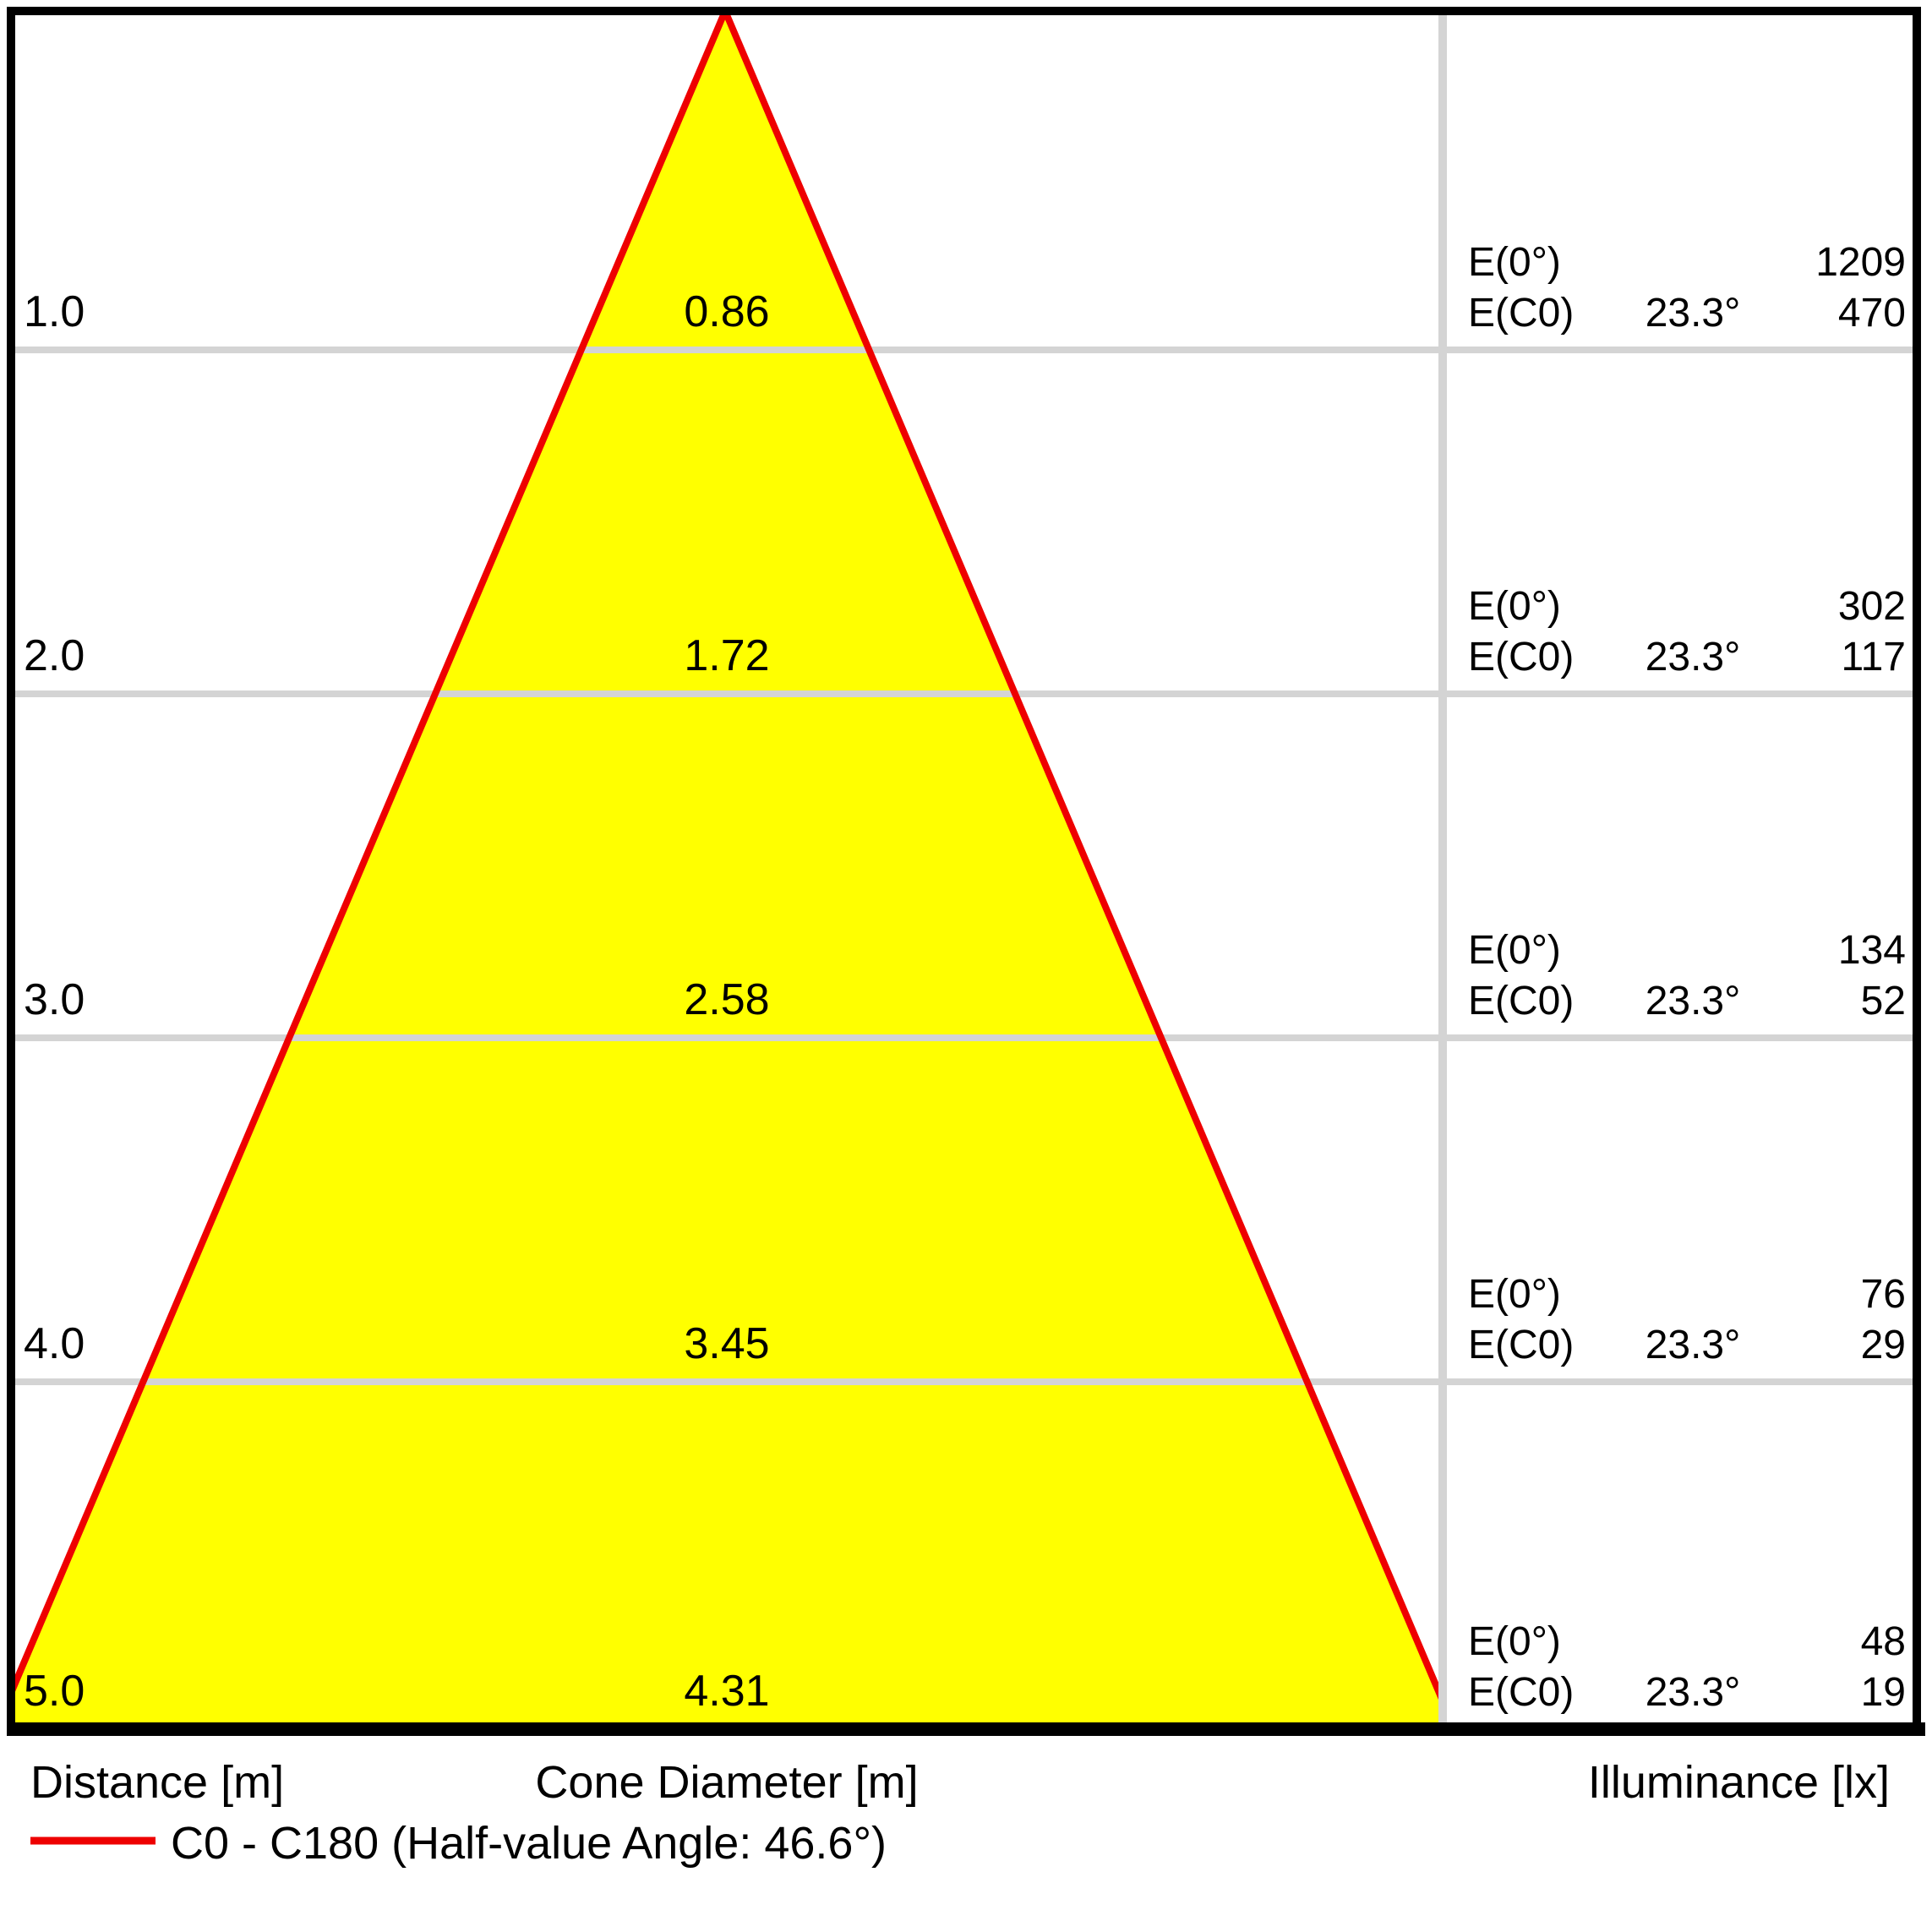 Image resolution: width=1932 pixels, height=1932 pixels. Describe the element at coordinates (727, 1691) in the screenshot. I see `cone-diameter-label: 4.31` at that location.